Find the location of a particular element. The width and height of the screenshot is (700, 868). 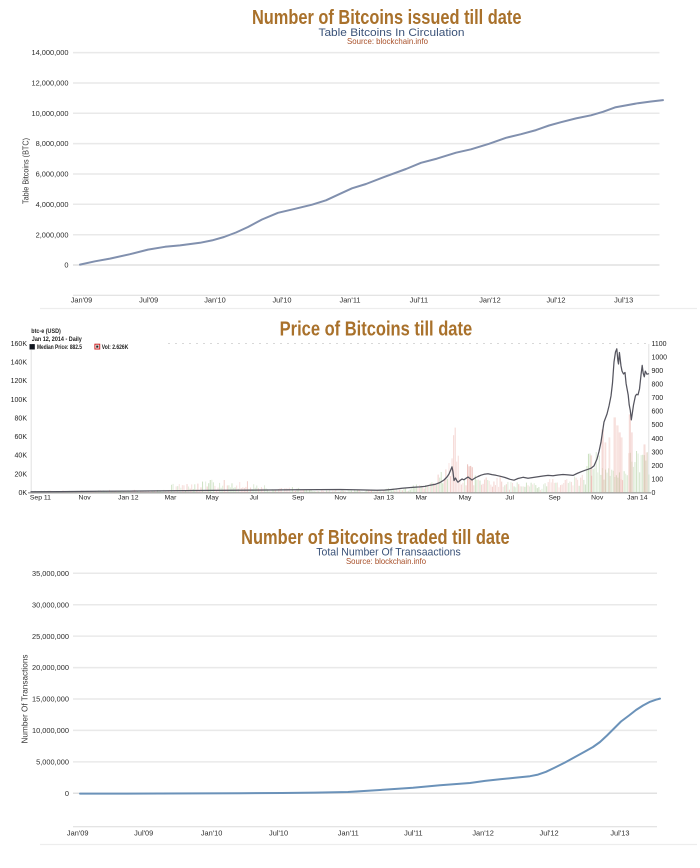

svg-text: 14,000,000 is located at coordinates (50, 52).